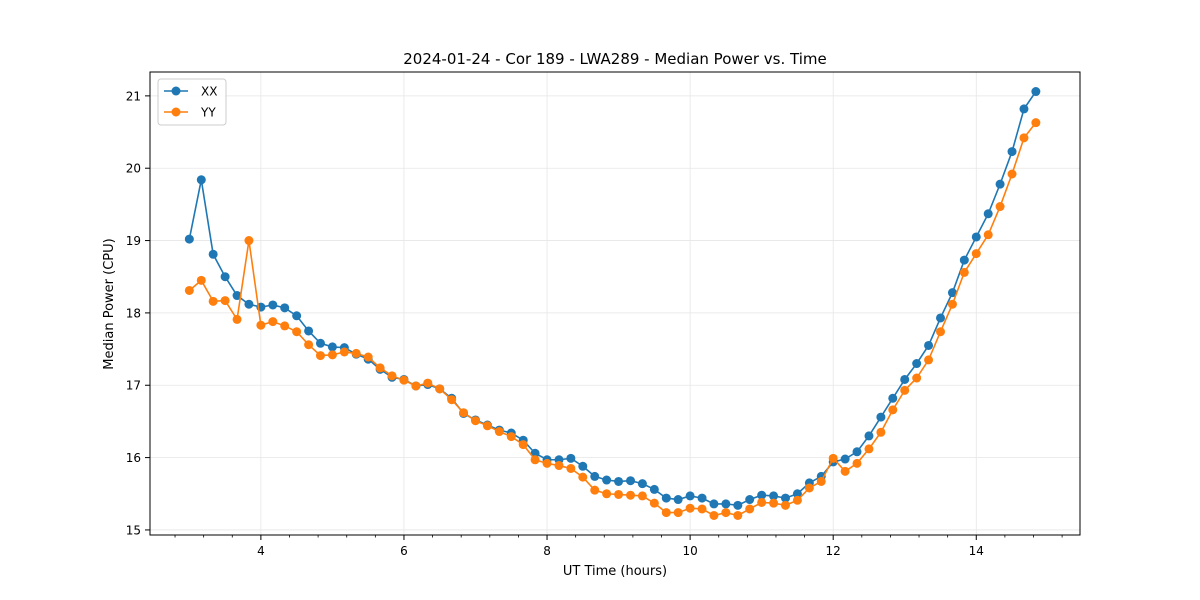  What do you see at coordinates (109, 303) in the screenshot?
I see `y-axis-label: Median Power (CPU)` at bounding box center [109, 303].